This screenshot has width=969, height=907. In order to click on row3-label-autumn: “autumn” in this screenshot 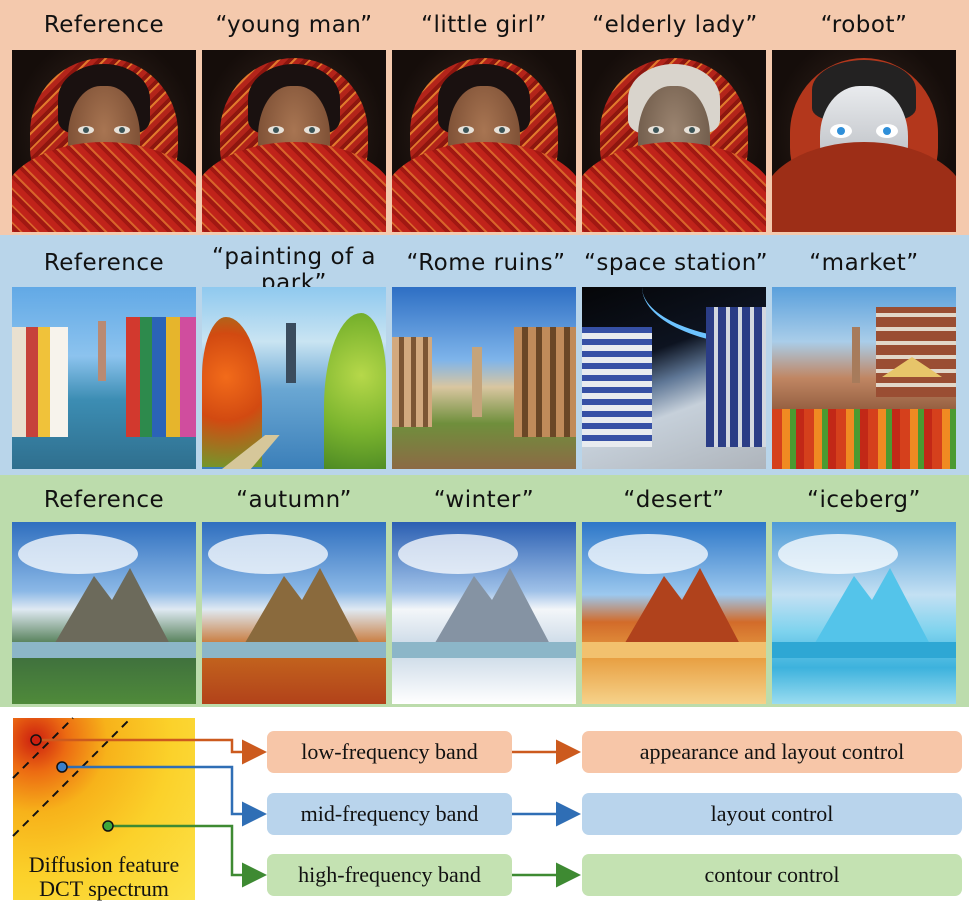, I will do `click(294, 500)`.